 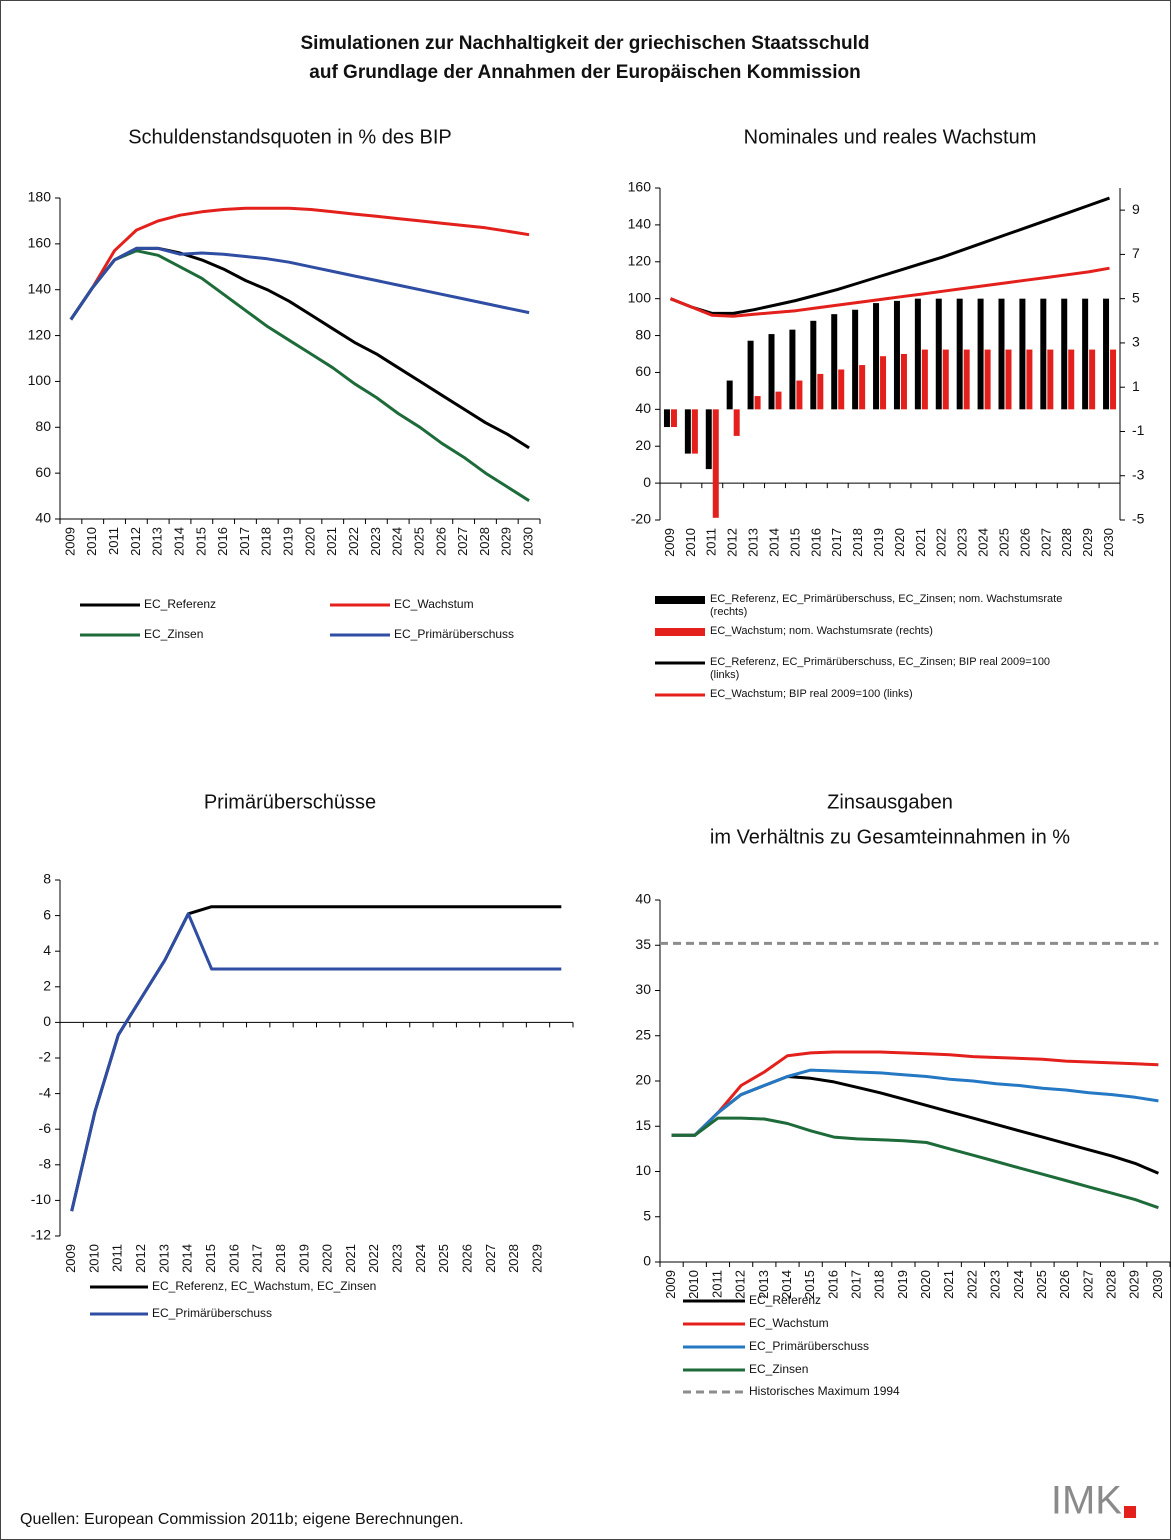 I want to click on chart-title: Zinsausgaben, so click(x=890, y=802).